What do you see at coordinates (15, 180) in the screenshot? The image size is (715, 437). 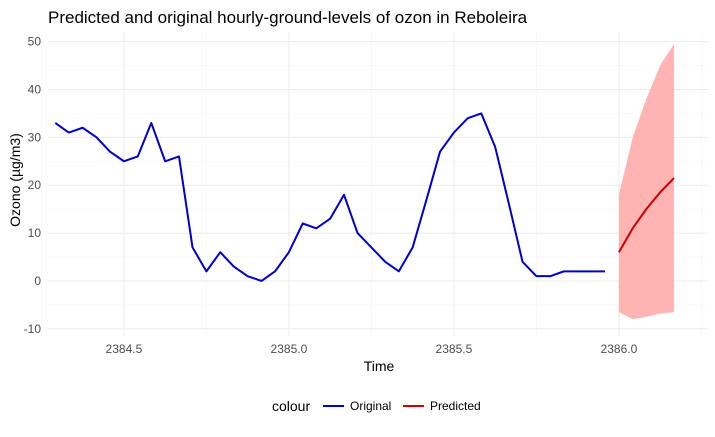 I see `y-axis-title: Ozono (µg/m3)` at bounding box center [15, 180].